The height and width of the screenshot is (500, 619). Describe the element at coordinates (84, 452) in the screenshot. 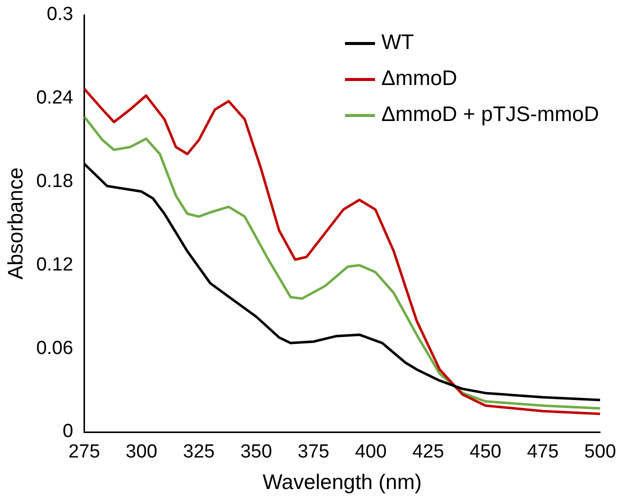

I see `x-tick-label: 275` at that location.